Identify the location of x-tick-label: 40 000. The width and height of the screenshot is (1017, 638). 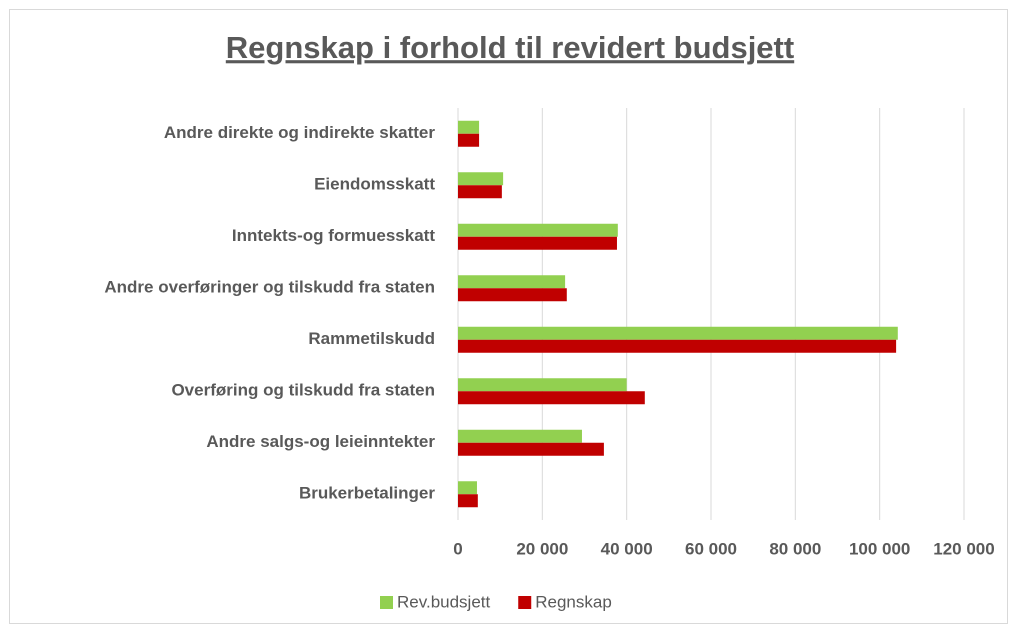
(627, 548).